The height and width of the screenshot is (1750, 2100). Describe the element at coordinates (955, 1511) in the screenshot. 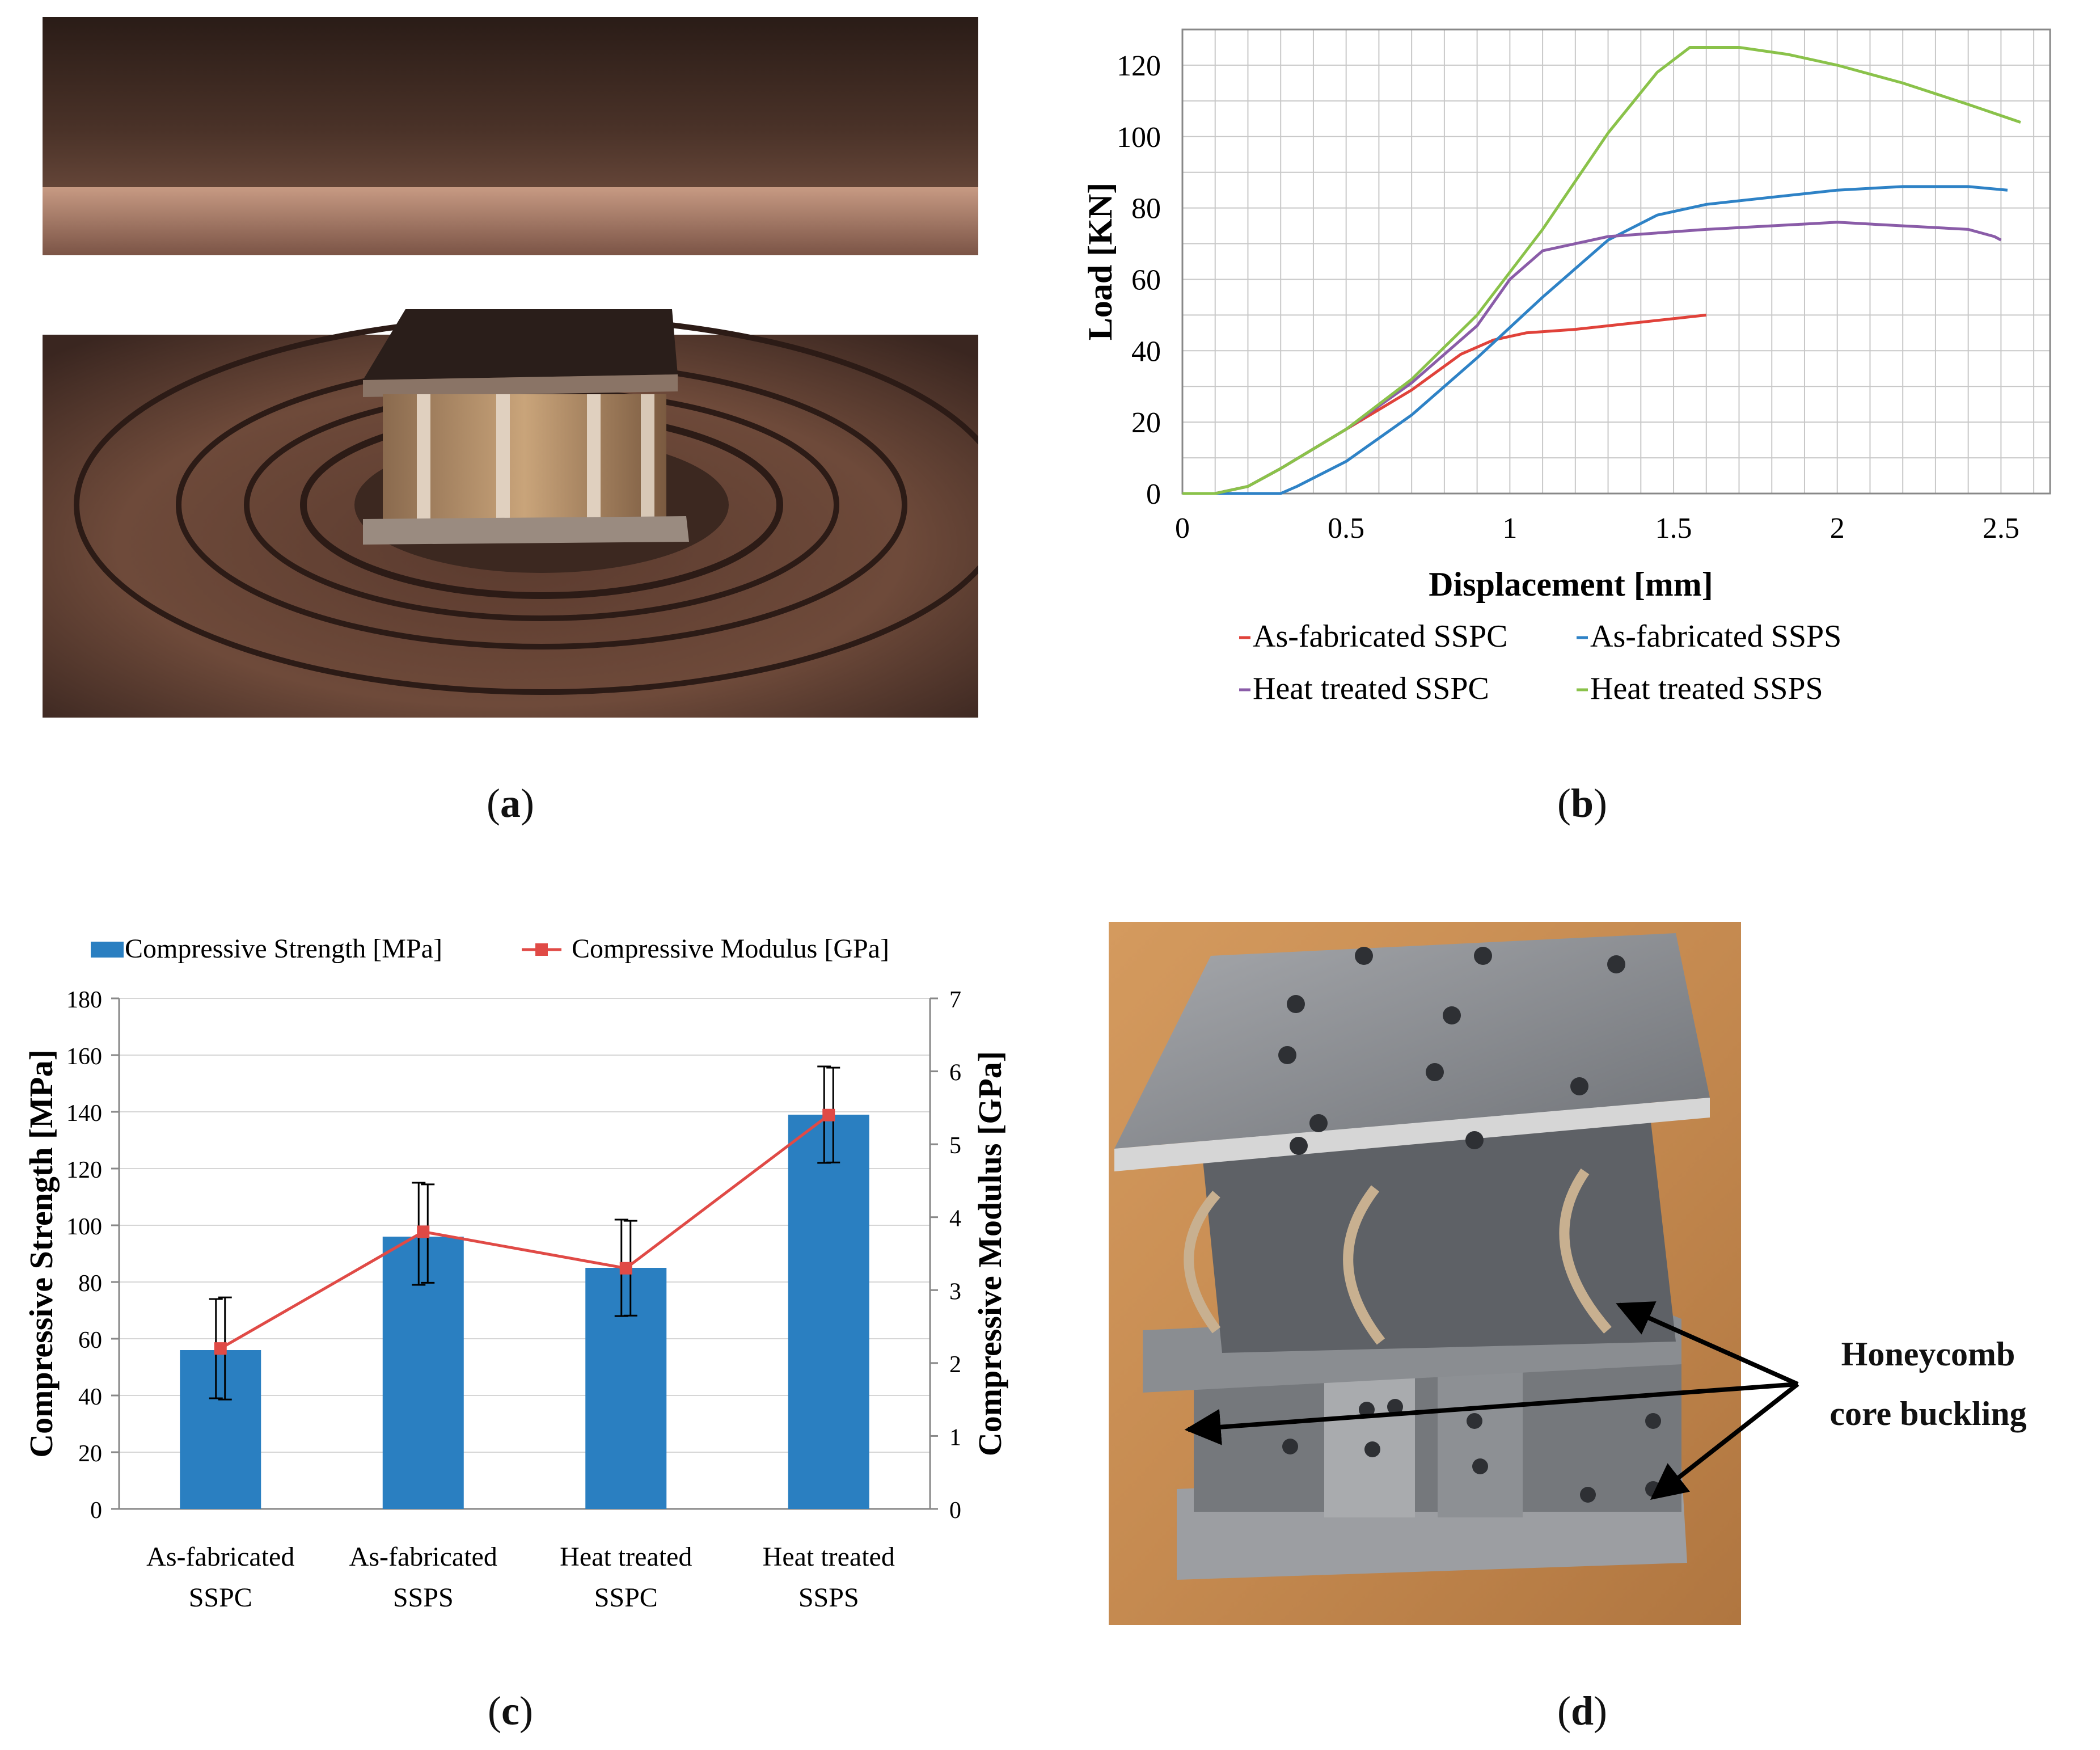

I see `y2-tick-label: 0` at that location.